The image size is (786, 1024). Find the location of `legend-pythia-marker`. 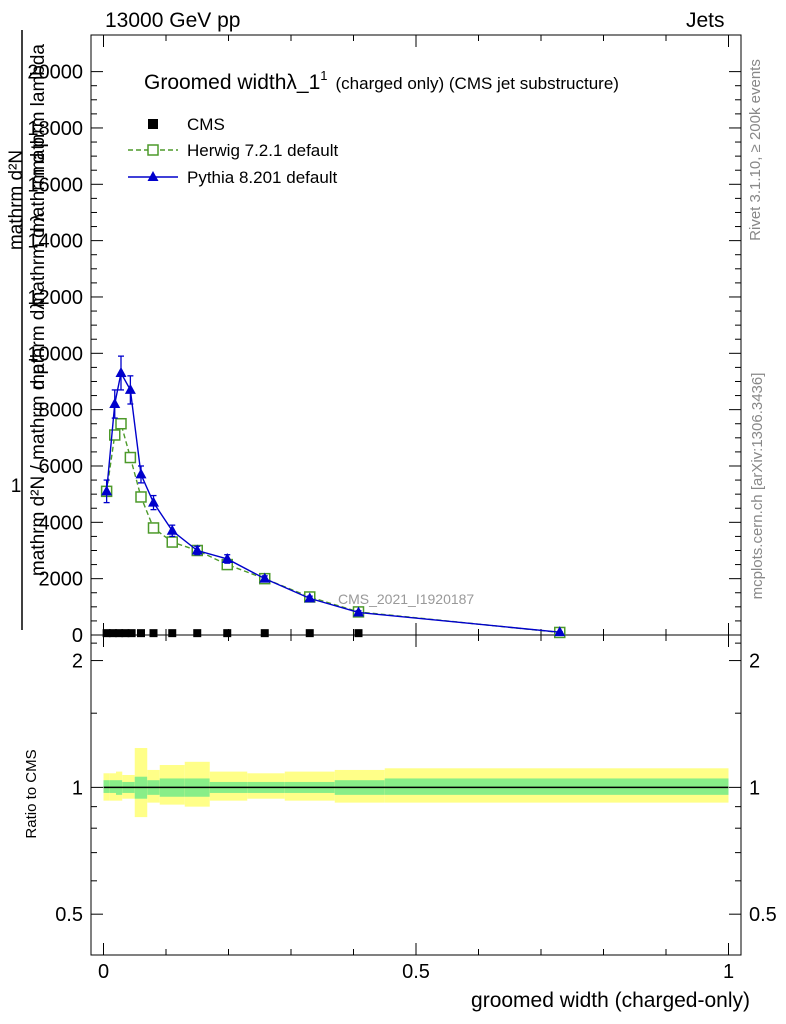

legend-pythia-marker is located at coordinates (153, 176).